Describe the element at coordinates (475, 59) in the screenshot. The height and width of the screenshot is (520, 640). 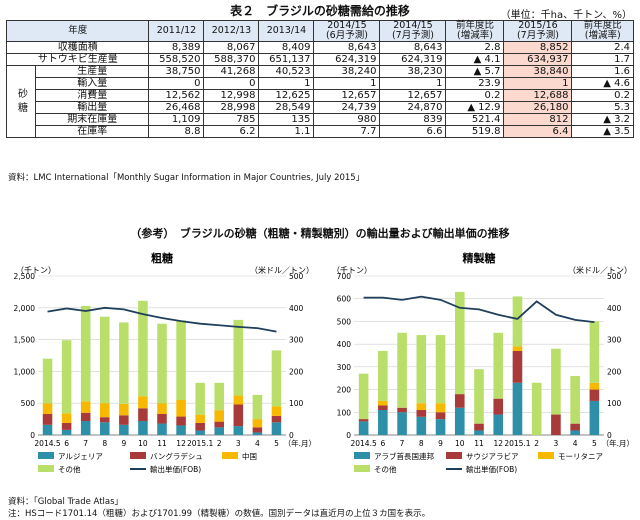
I see `table-cell: ▲ 4.1` at that location.